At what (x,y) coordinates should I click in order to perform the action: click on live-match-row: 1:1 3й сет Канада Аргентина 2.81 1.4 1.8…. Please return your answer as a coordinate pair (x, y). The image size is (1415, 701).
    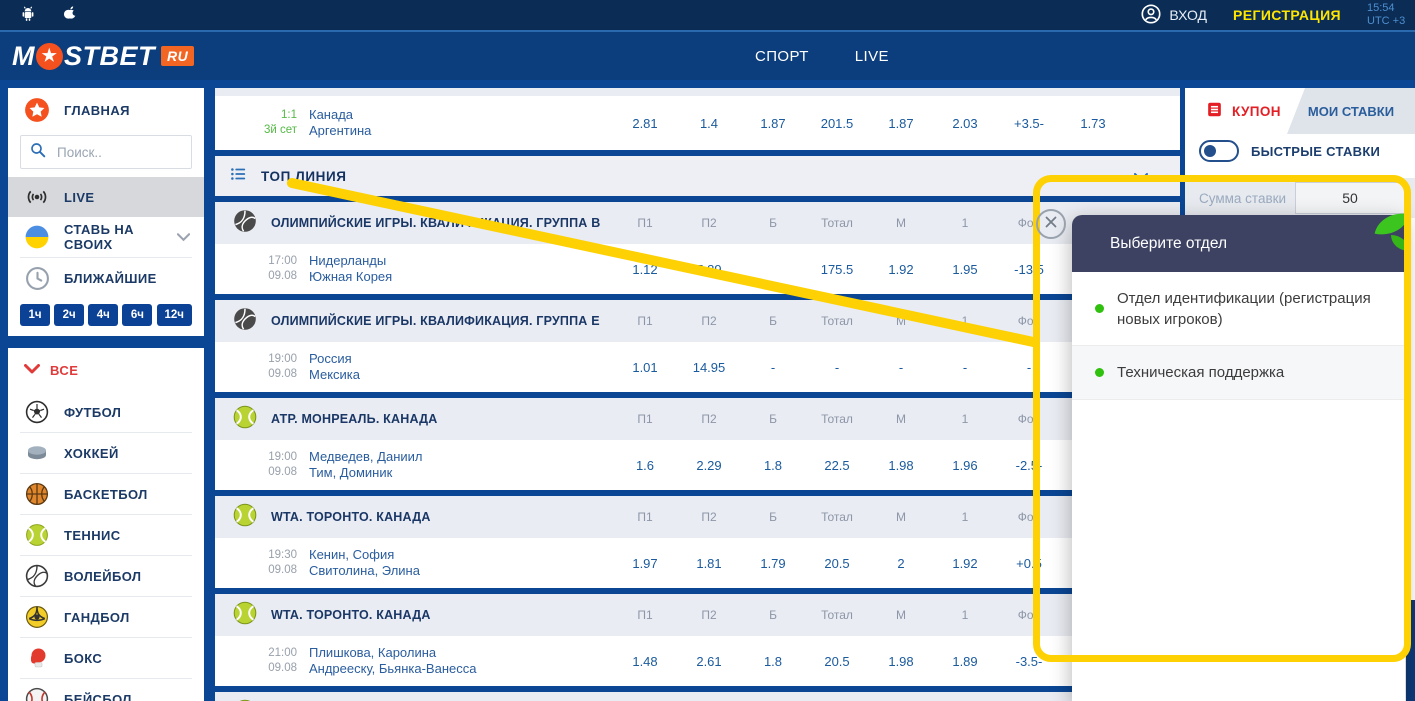
    Looking at the image, I should click on (697, 123).